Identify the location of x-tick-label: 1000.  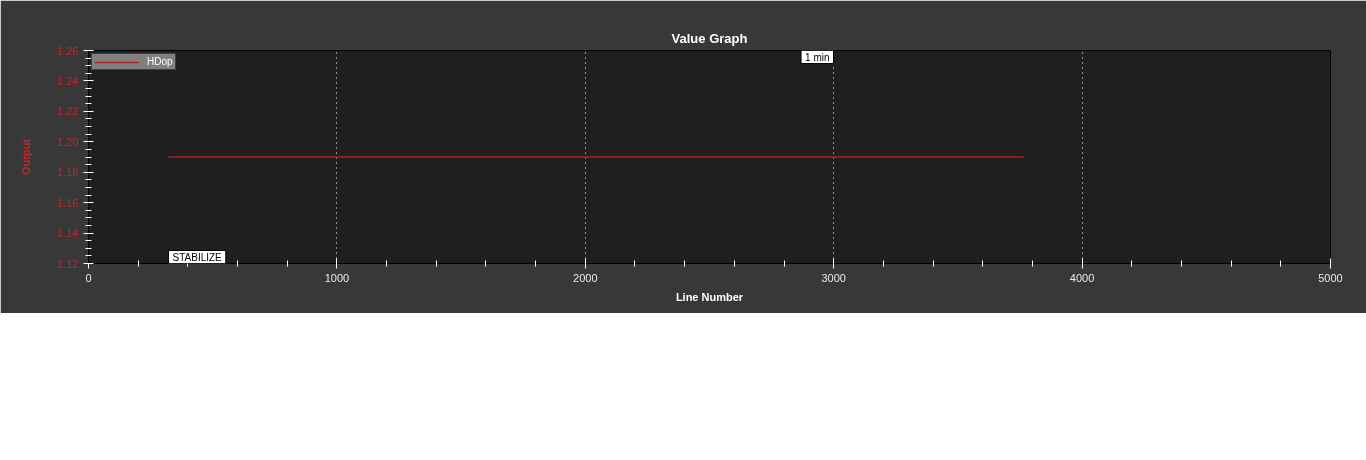
(337, 277).